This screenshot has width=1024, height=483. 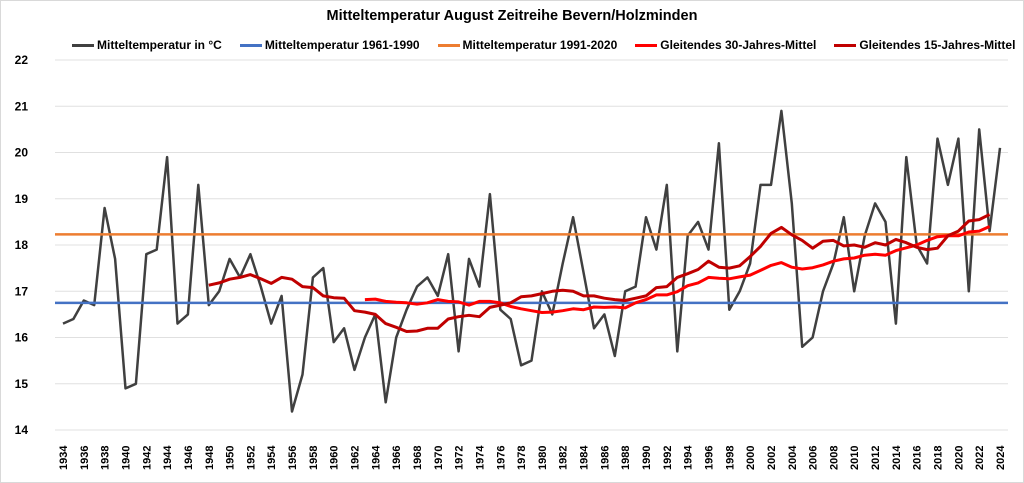 What do you see at coordinates (543, 458) in the screenshot?
I see `x-tick-label: 1980` at bounding box center [543, 458].